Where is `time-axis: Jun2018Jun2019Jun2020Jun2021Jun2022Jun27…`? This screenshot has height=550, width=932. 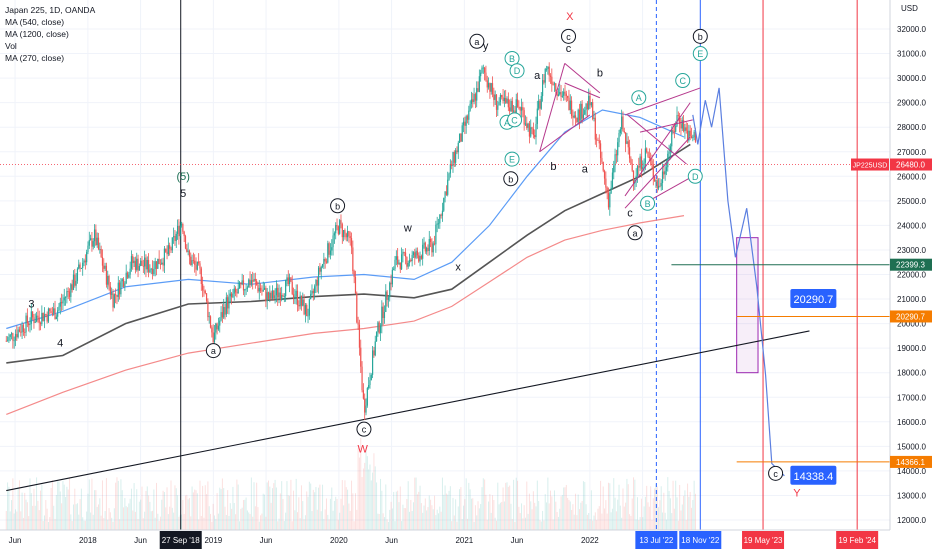
time-axis: Jun2018Jun2019Jun2020Jun2021Jun2022Jun27… is located at coordinates (445, 539).